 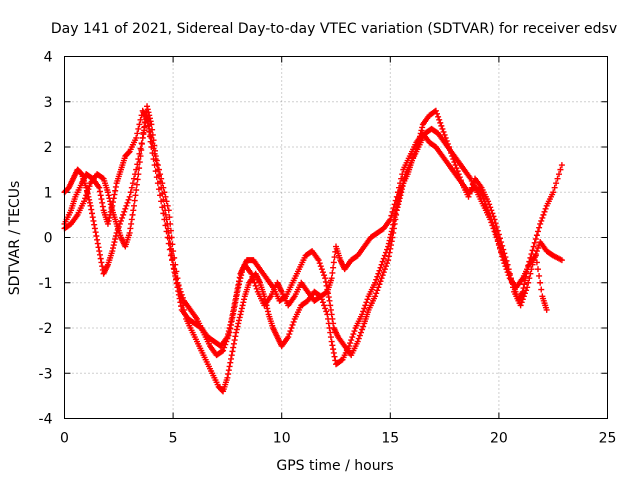 What do you see at coordinates (173, 439) in the screenshot?
I see `x-tick-label: 5` at bounding box center [173, 439].